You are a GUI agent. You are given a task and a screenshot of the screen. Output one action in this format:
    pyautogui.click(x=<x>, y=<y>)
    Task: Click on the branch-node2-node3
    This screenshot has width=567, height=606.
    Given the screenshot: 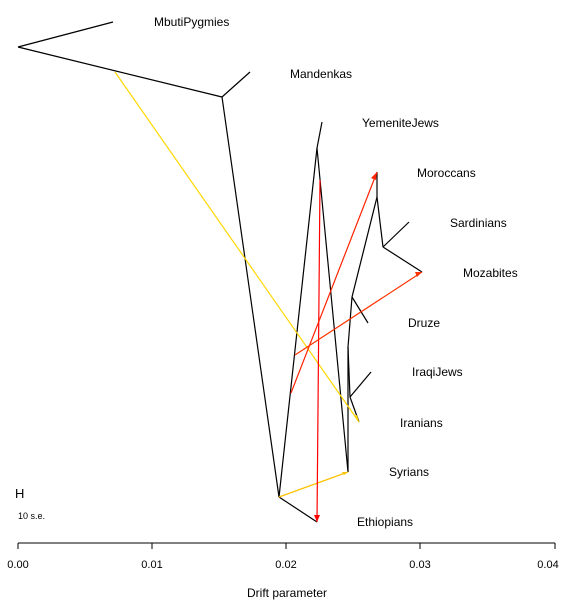 What is the action you would take?
    pyautogui.click(x=298, y=322)
    